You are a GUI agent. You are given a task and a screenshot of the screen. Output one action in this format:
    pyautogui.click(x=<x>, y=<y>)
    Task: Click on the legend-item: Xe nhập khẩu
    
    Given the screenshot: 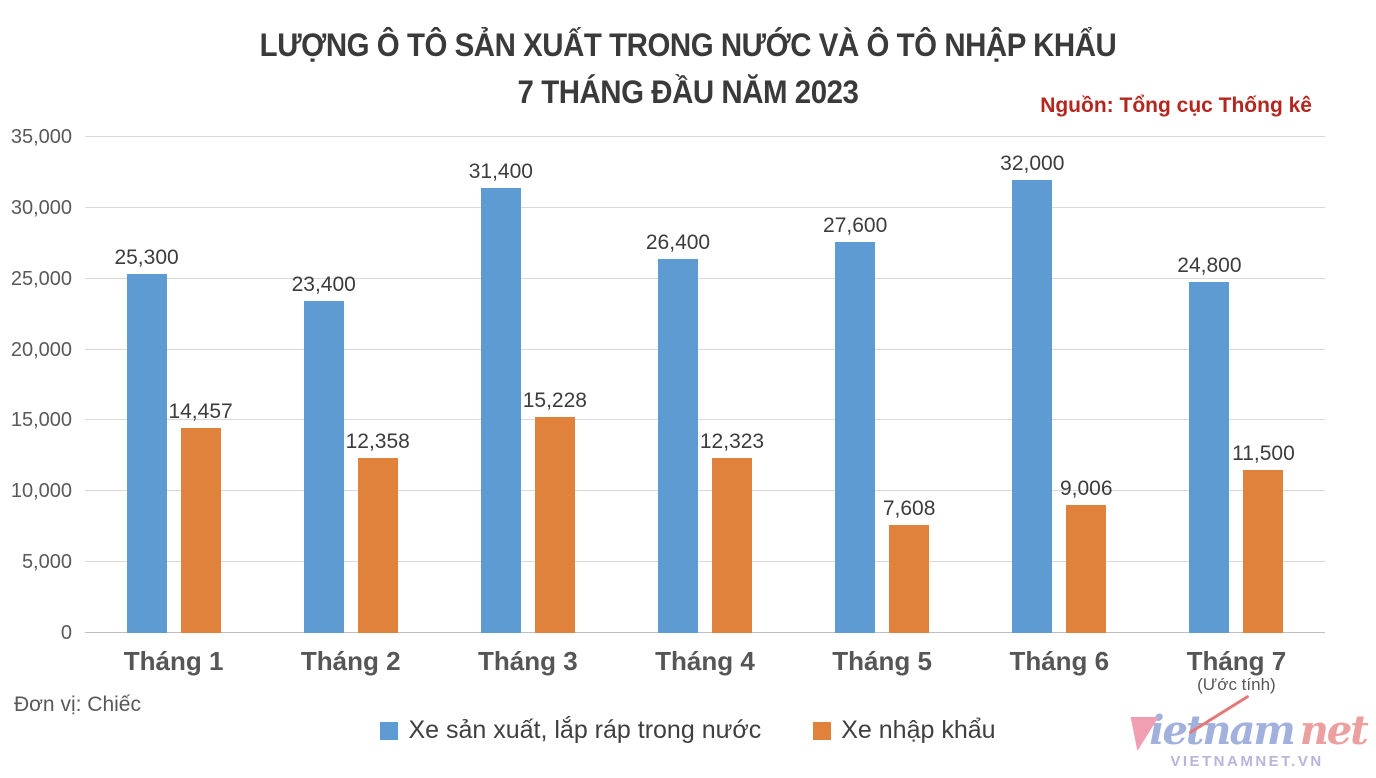 What is the action you would take?
    pyautogui.click(x=904, y=730)
    